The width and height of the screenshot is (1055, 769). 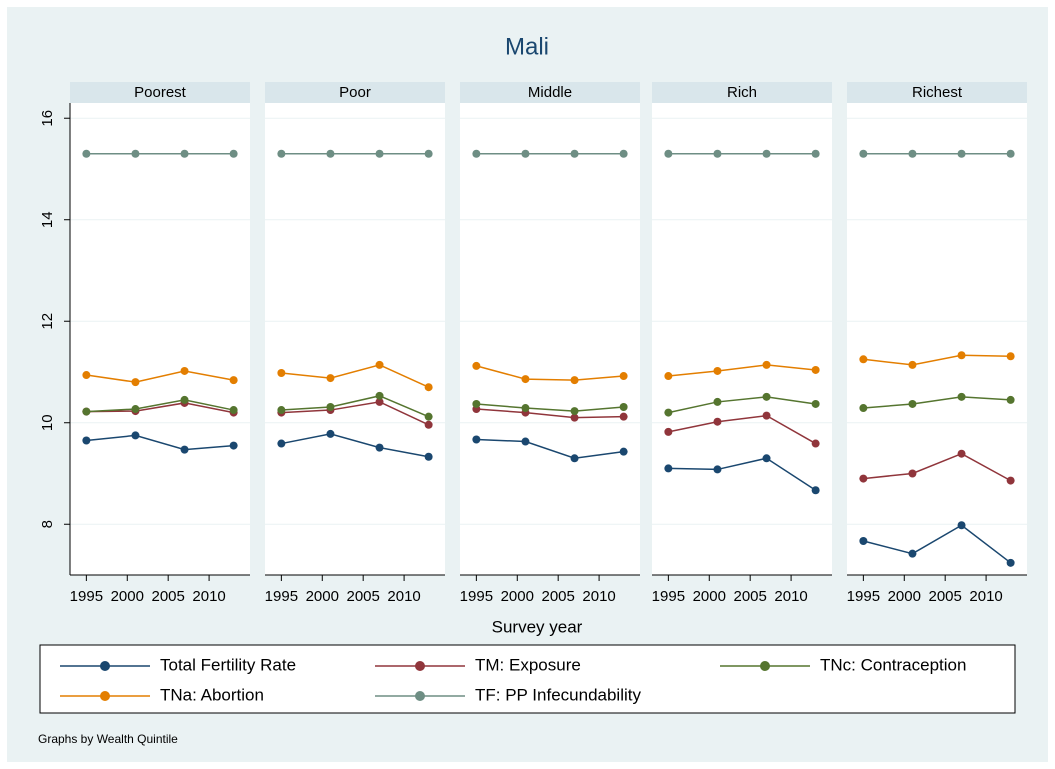 I want to click on legend-label: TF: PP Infecundability, so click(x=558, y=694).